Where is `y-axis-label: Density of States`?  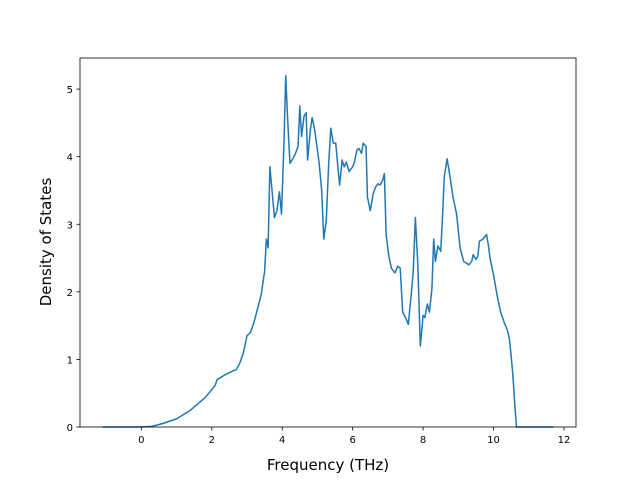 y-axis-label: Density of States is located at coordinates (46, 242).